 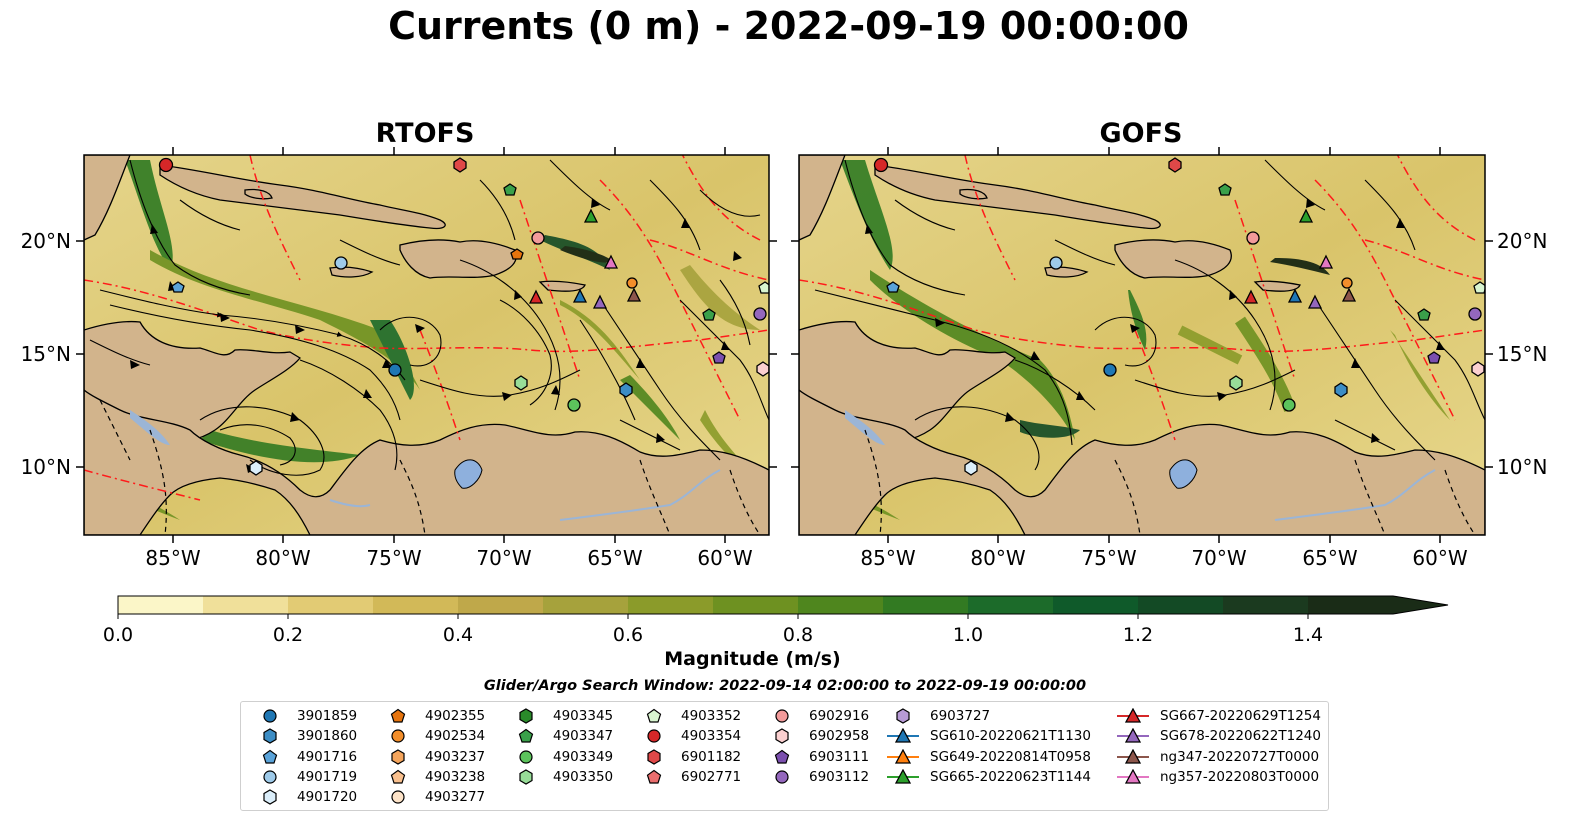 What do you see at coordinates (455, 716) in the screenshot?
I see `legend-item-label: 4902355` at bounding box center [455, 716].